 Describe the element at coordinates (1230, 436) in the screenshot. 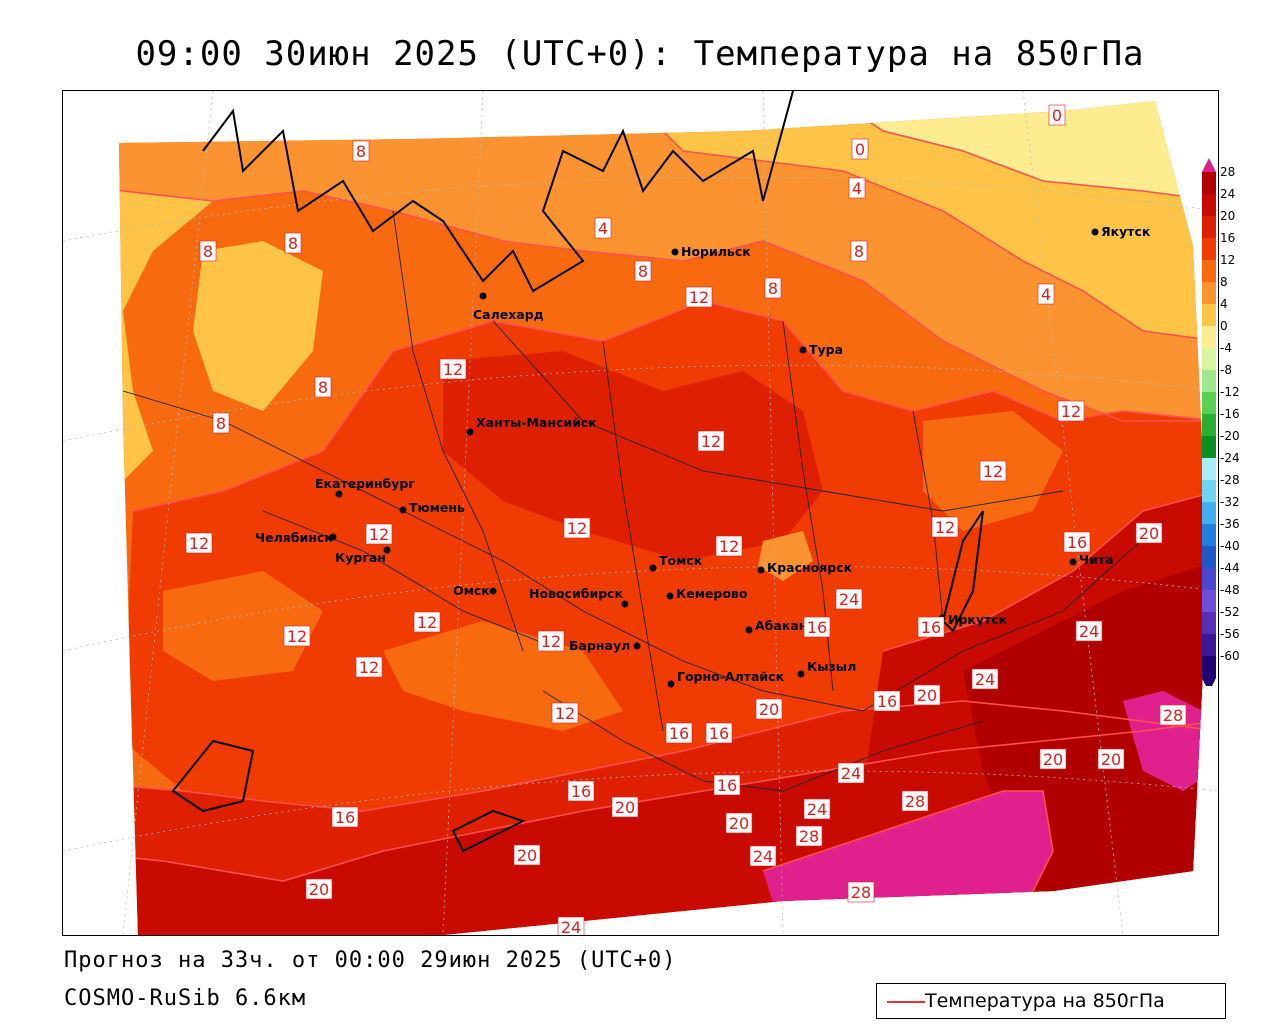

I see `colorbar-tick-label: -20` at that location.